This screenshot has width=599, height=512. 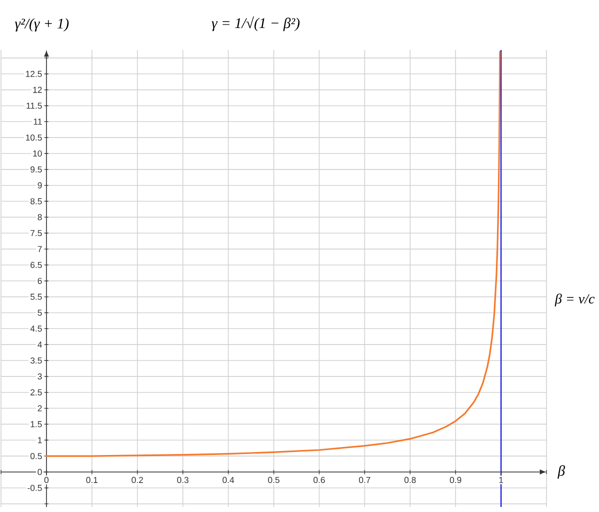 I want to click on y-tick-label: 12, so click(x=37, y=89).